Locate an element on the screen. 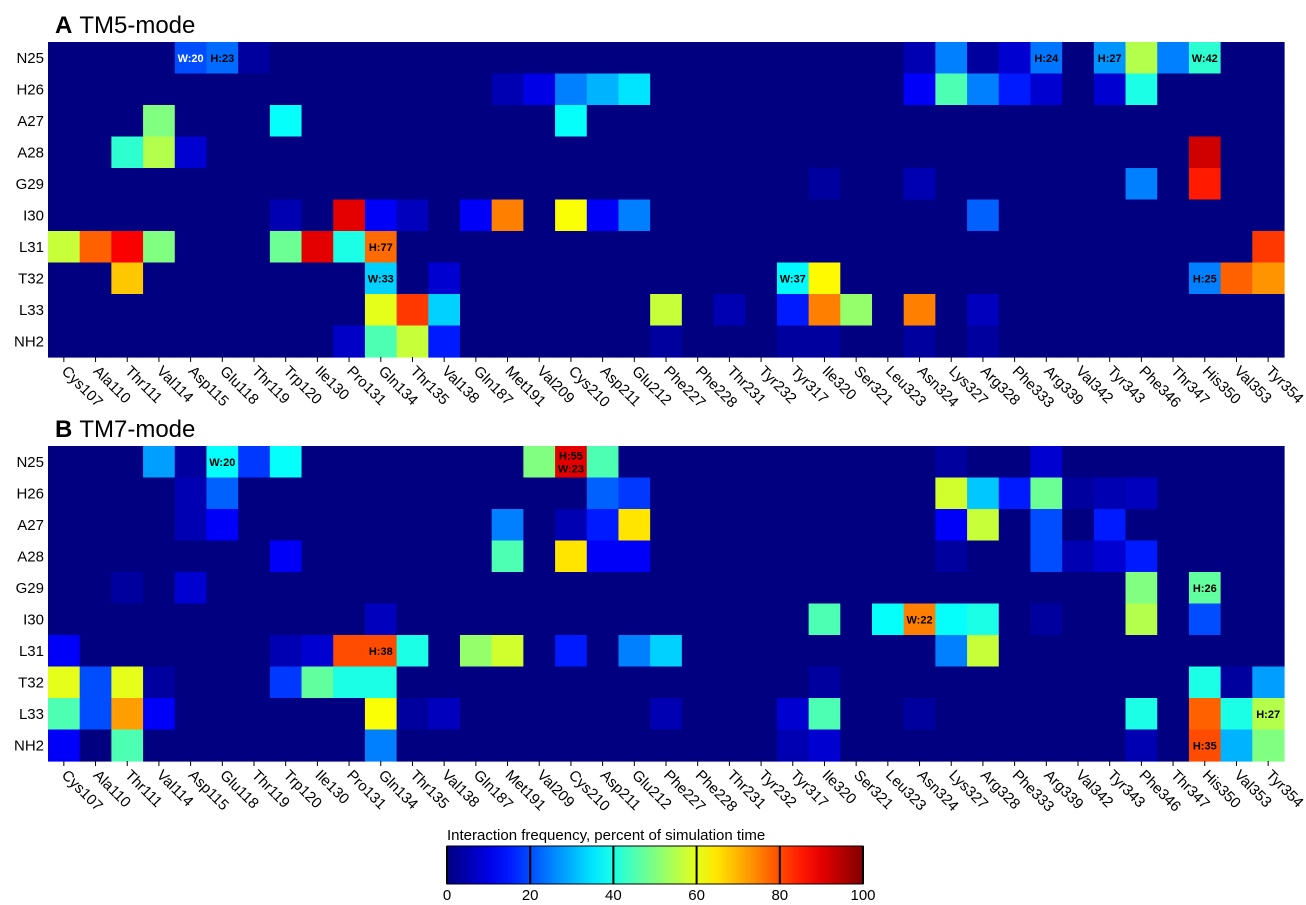 The width and height of the screenshot is (1306, 905). row-label: A27 is located at coordinates (30, 121).